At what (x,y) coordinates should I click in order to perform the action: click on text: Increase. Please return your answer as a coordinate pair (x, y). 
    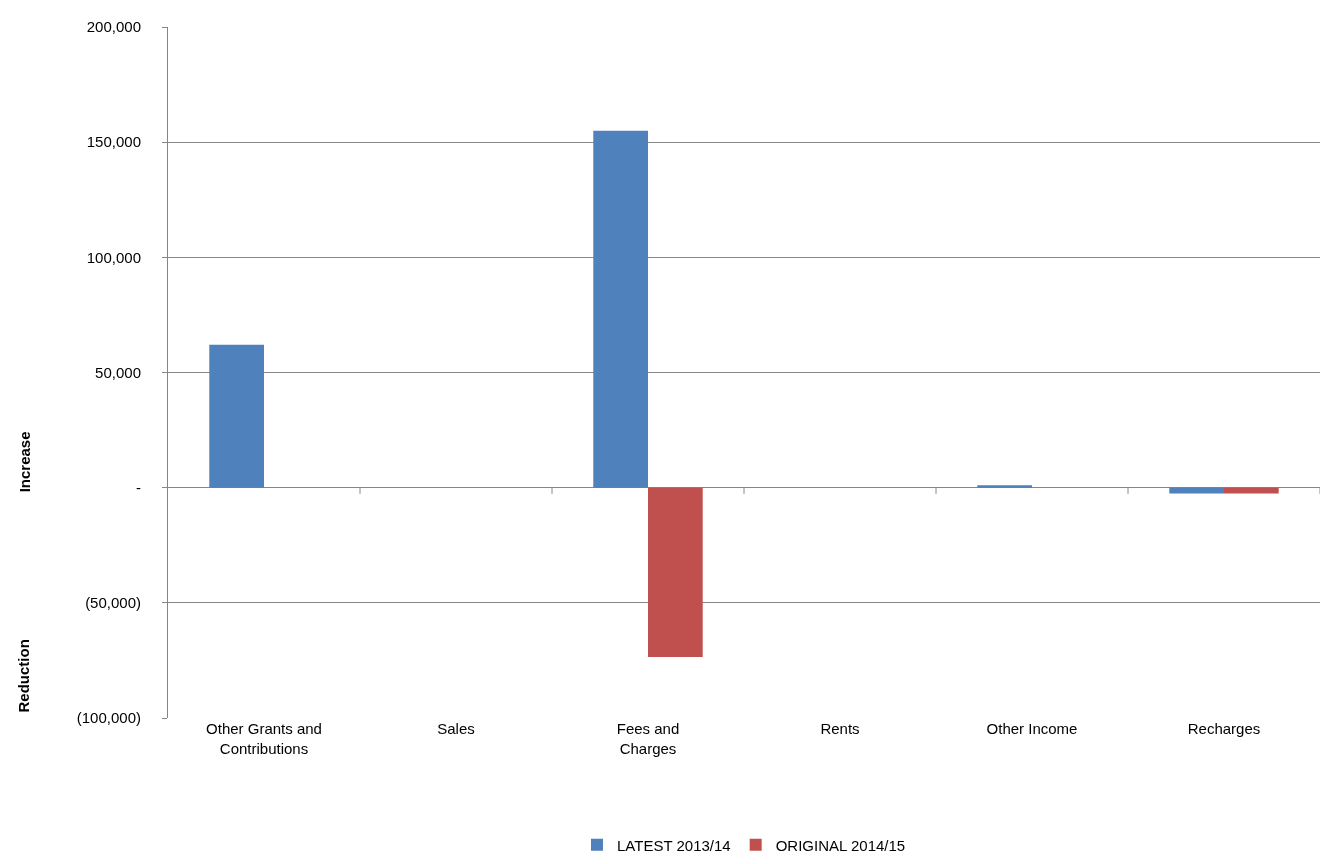
    Looking at the image, I should click on (24, 462).